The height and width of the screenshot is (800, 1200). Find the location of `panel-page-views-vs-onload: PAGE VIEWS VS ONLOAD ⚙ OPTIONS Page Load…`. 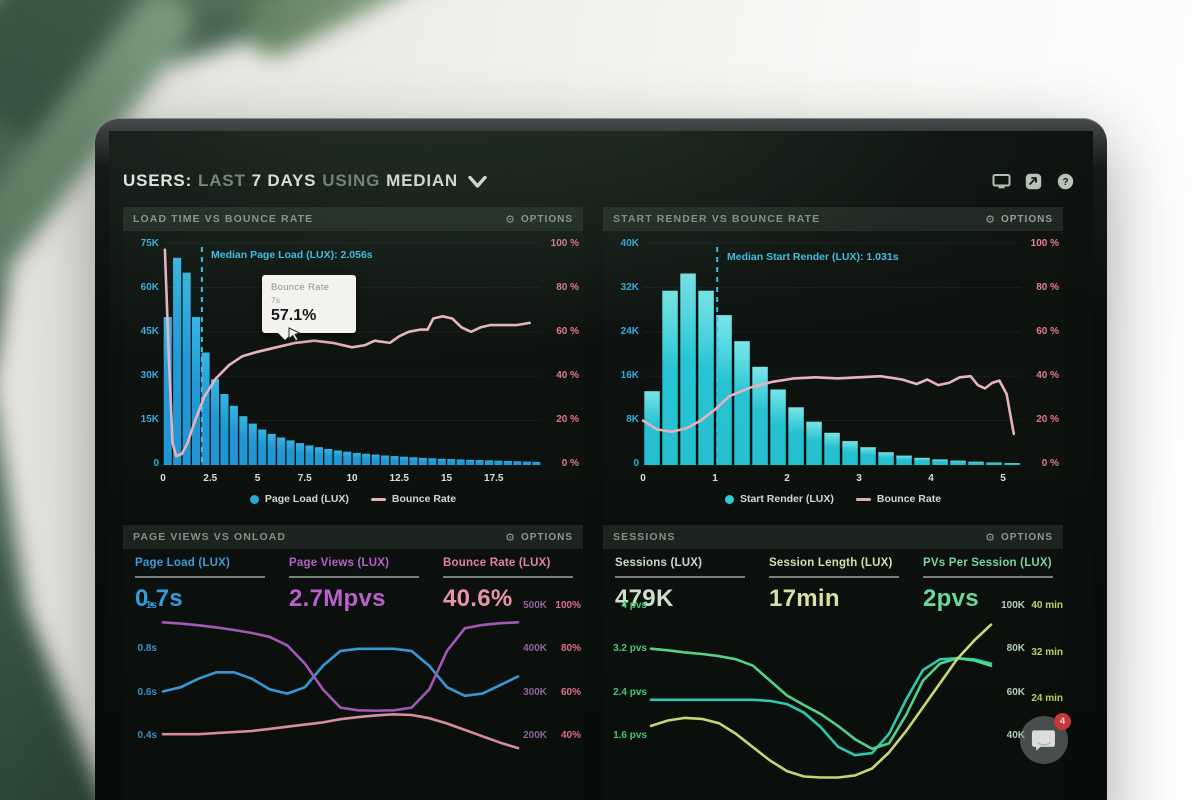

panel-page-views-vs-onload: PAGE VIEWS VS ONLOAD ⚙ OPTIONS Page Load… is located at coordinates (353, 662).